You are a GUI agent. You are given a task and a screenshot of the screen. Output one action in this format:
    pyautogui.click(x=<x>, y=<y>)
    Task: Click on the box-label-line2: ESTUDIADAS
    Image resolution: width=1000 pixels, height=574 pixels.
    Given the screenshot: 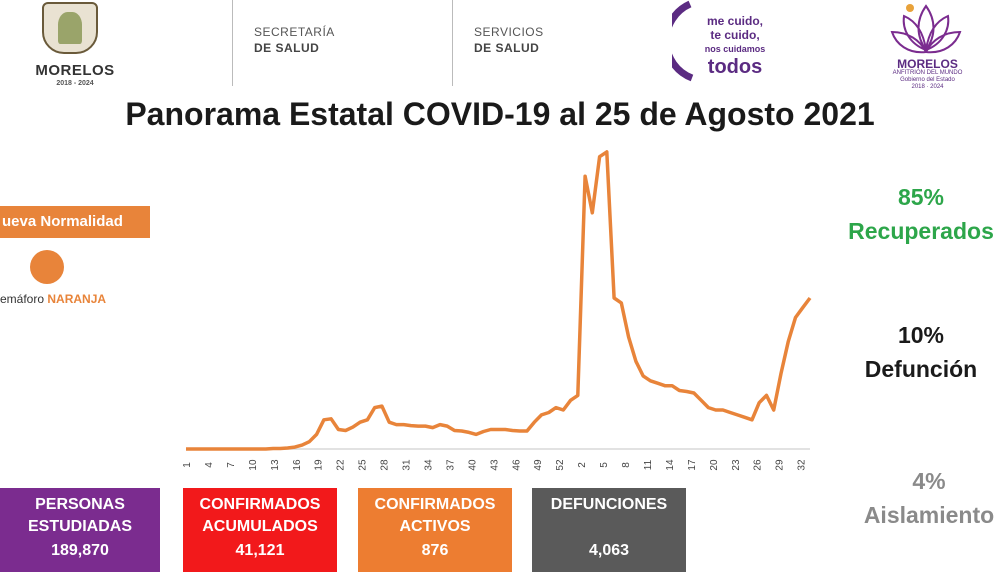 What is the action you would take?
    pyautogui.click(x=79, y=526)
    